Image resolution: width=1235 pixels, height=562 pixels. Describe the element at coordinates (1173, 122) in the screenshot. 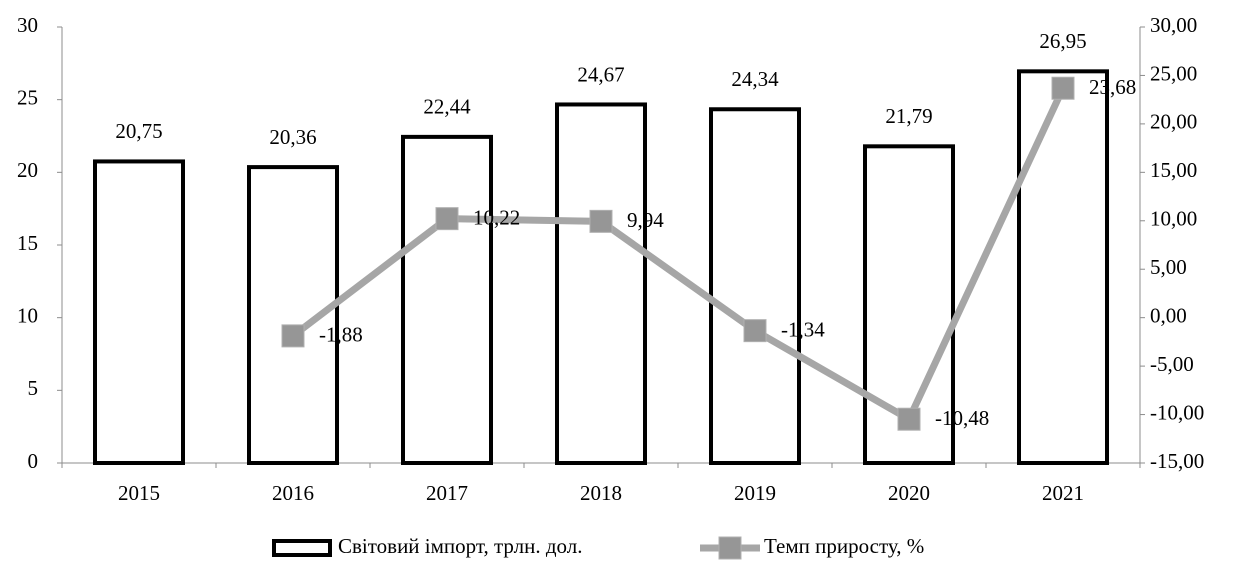

I see `y2-tick-label: 20,00` at that location.